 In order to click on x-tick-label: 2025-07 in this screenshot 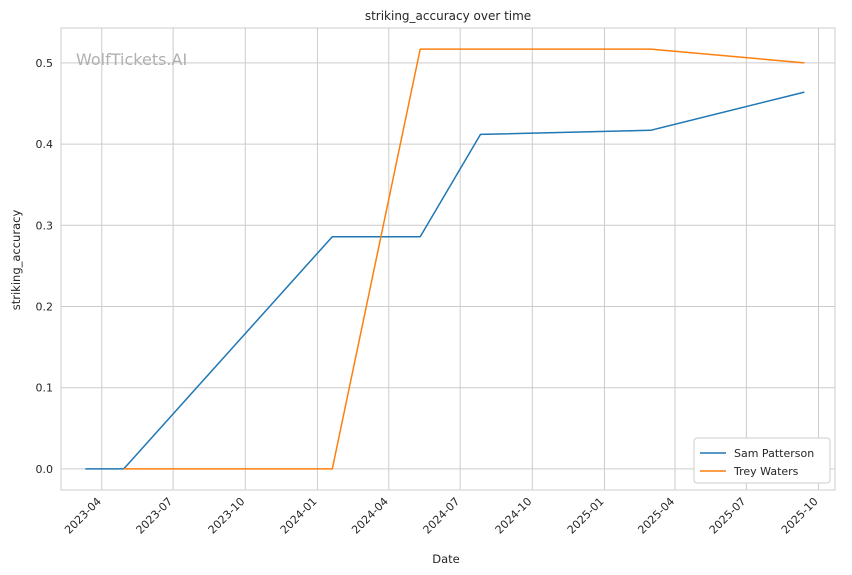, I will do `click(728, 516)`.